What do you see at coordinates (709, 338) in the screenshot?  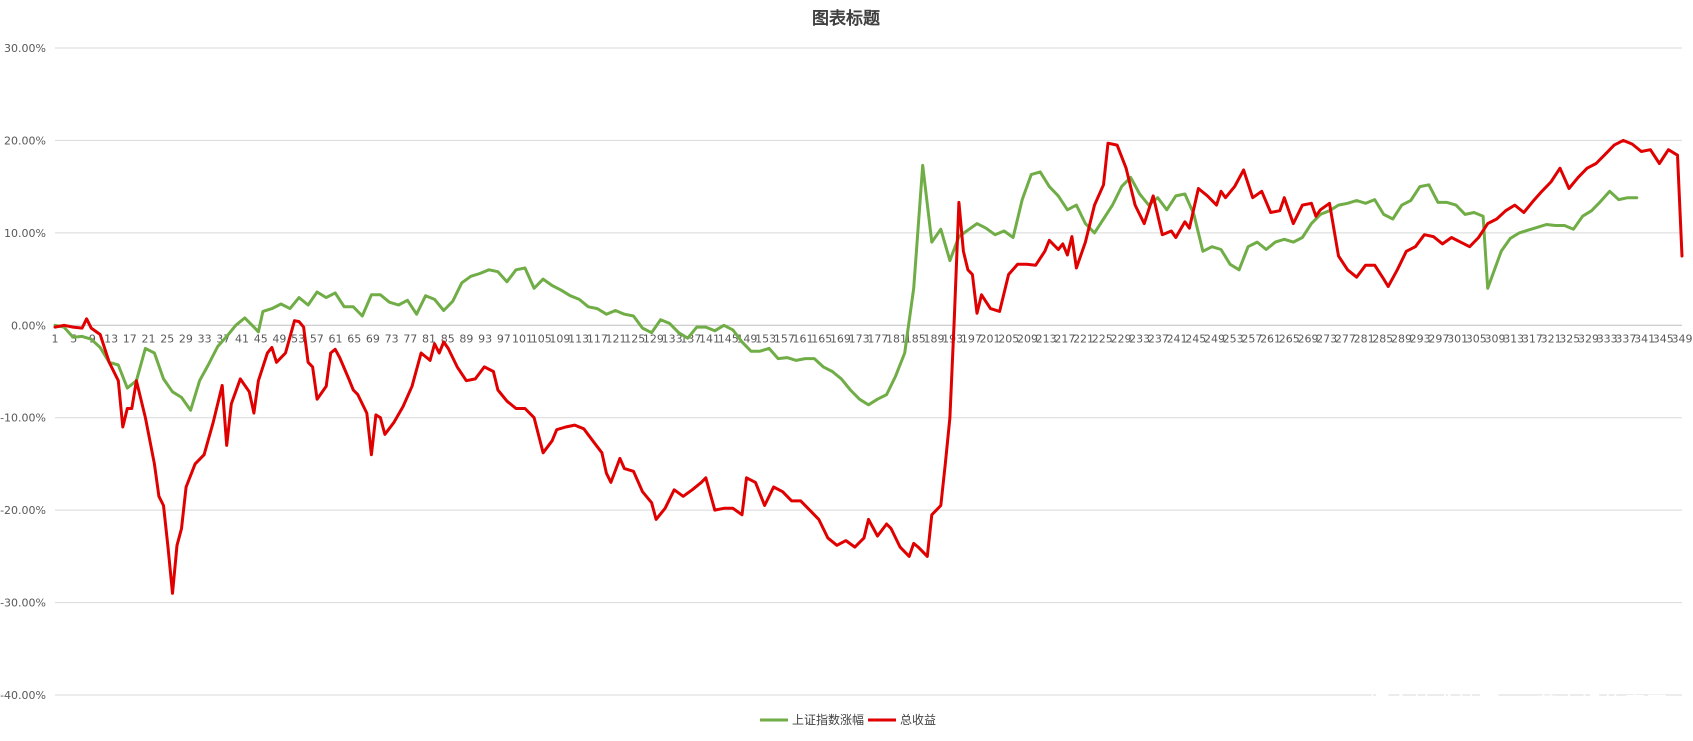 I see `x-tick-label: 141` at bounding box center [709, 338].